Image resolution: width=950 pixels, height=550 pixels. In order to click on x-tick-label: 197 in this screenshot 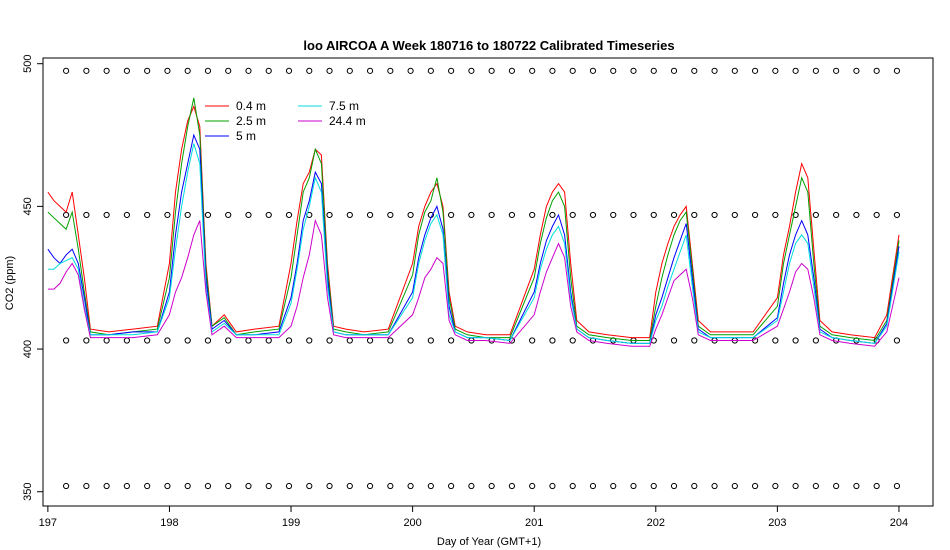, I will do `click(48, 523)`.